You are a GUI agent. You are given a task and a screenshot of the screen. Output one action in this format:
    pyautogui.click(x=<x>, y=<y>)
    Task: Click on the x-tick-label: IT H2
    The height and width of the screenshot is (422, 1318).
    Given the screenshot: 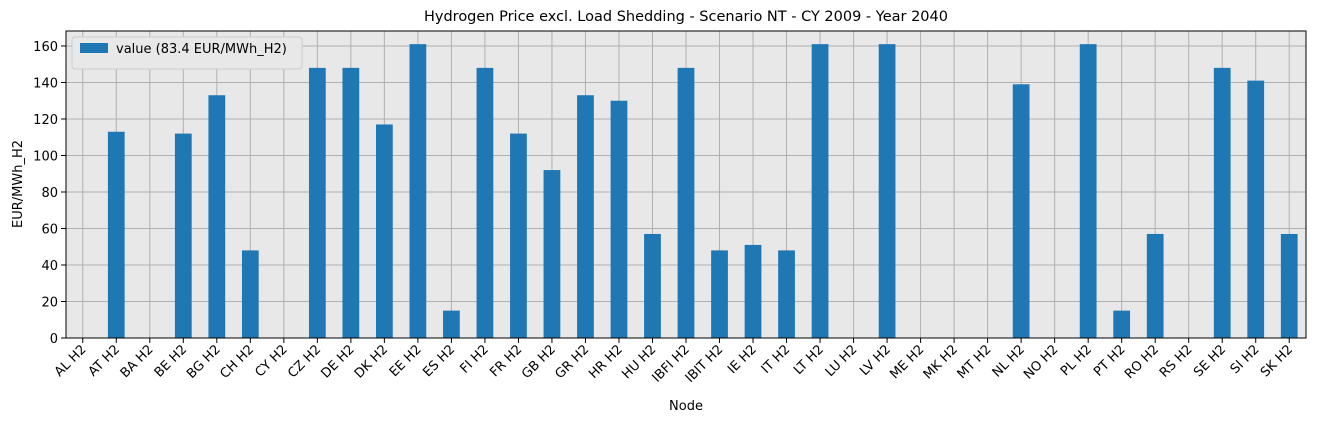 What is the action you would take?
    pyautogui.click(x=776, y=359)
    